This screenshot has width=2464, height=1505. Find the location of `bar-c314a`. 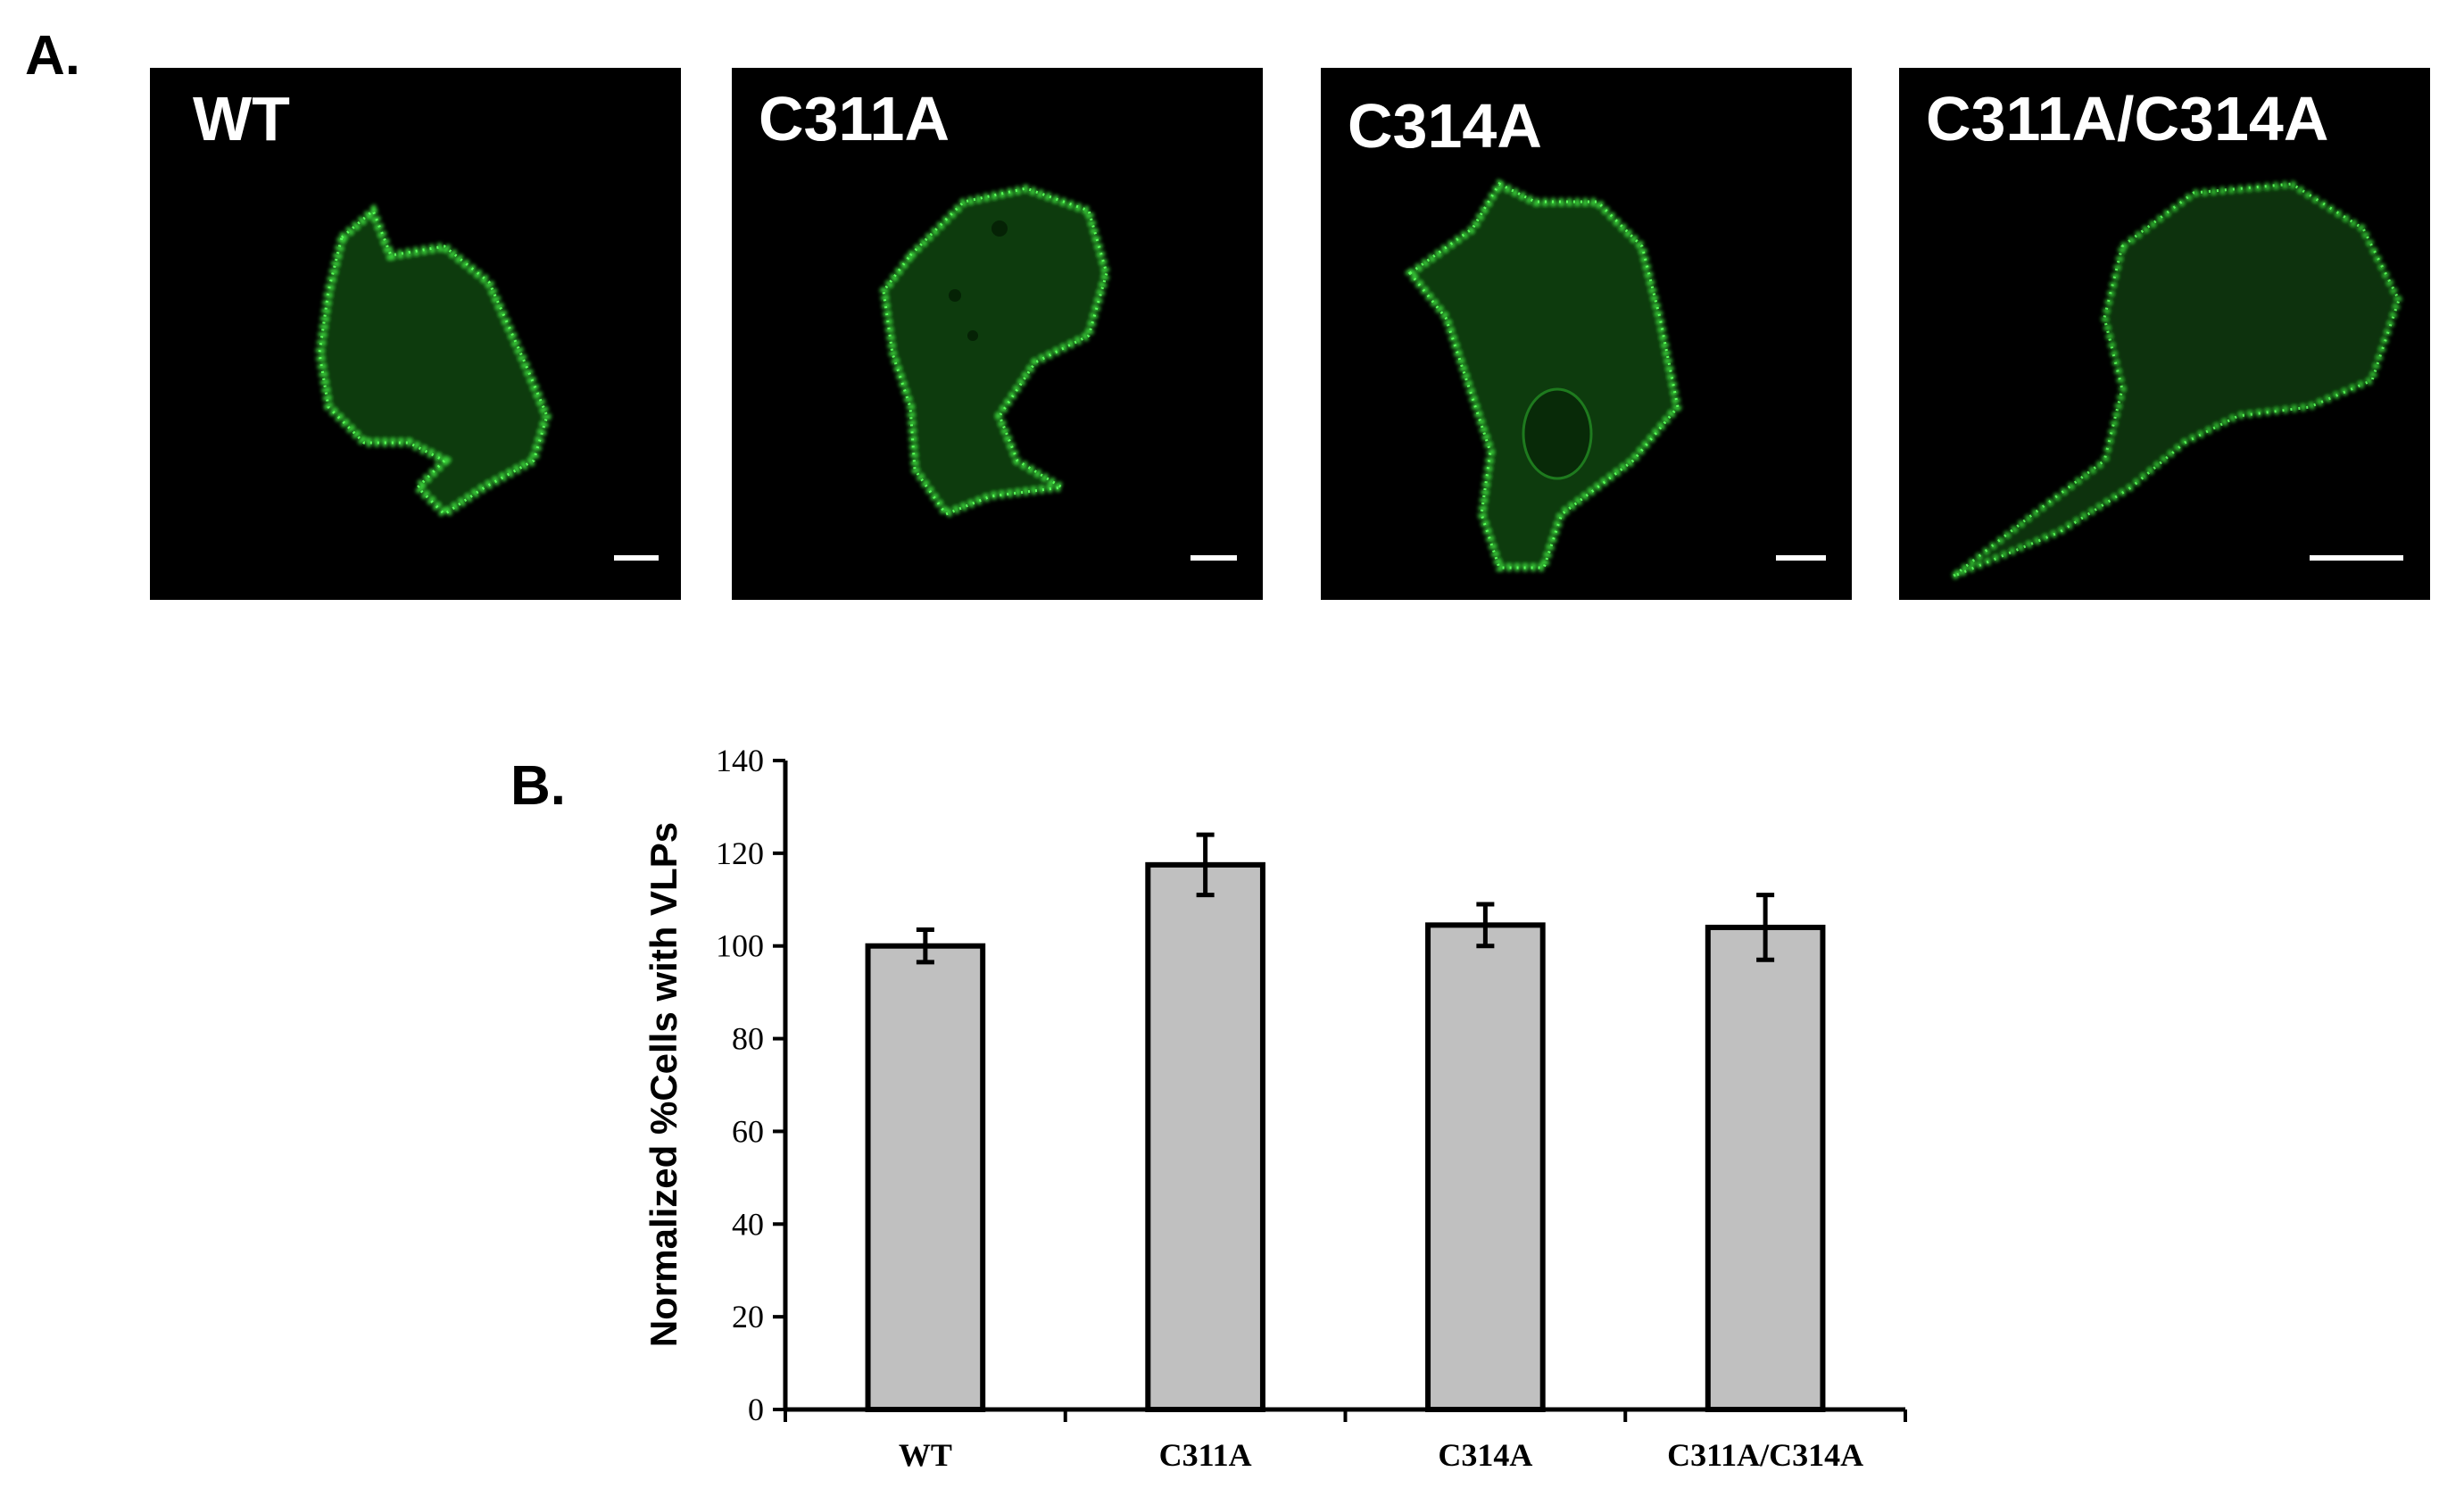

bar-c314a is located at coordinates (1485, 1167).